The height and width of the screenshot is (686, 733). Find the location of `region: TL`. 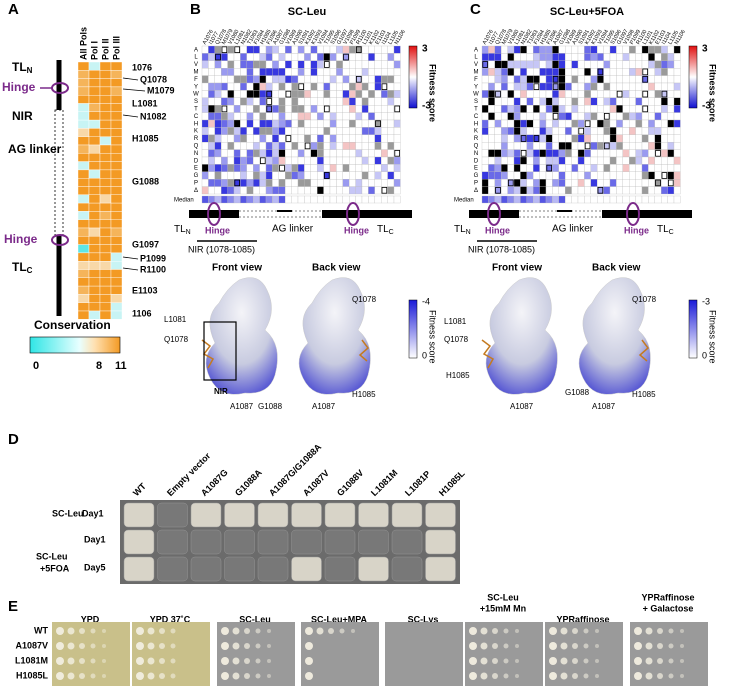

region: TL is located at coordinates (663, 229).